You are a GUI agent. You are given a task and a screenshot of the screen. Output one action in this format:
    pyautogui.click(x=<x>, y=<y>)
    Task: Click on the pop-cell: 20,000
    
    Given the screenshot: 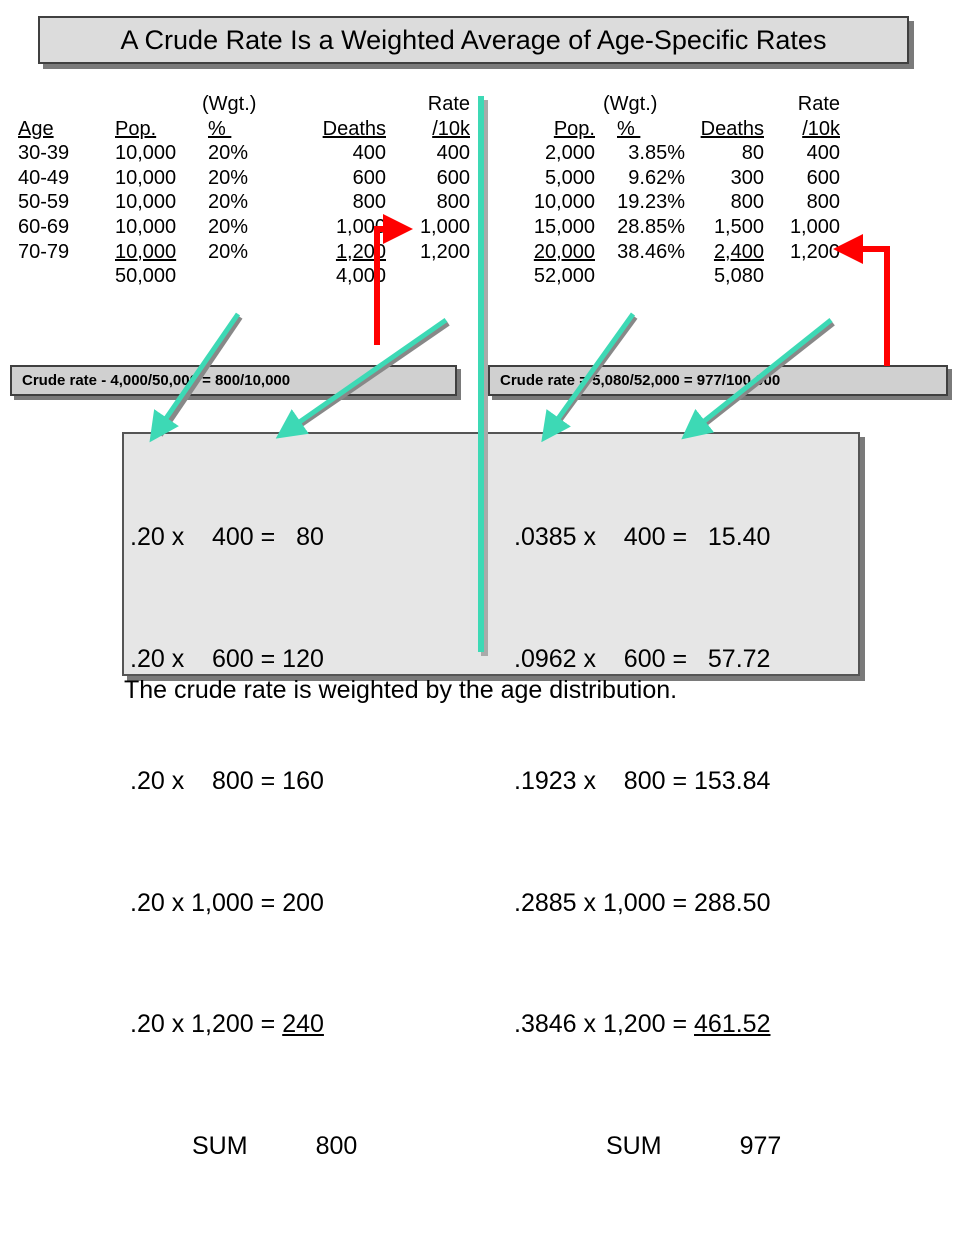 What is the action you would take?
    pyautogui.click(x=564, y=251)
    